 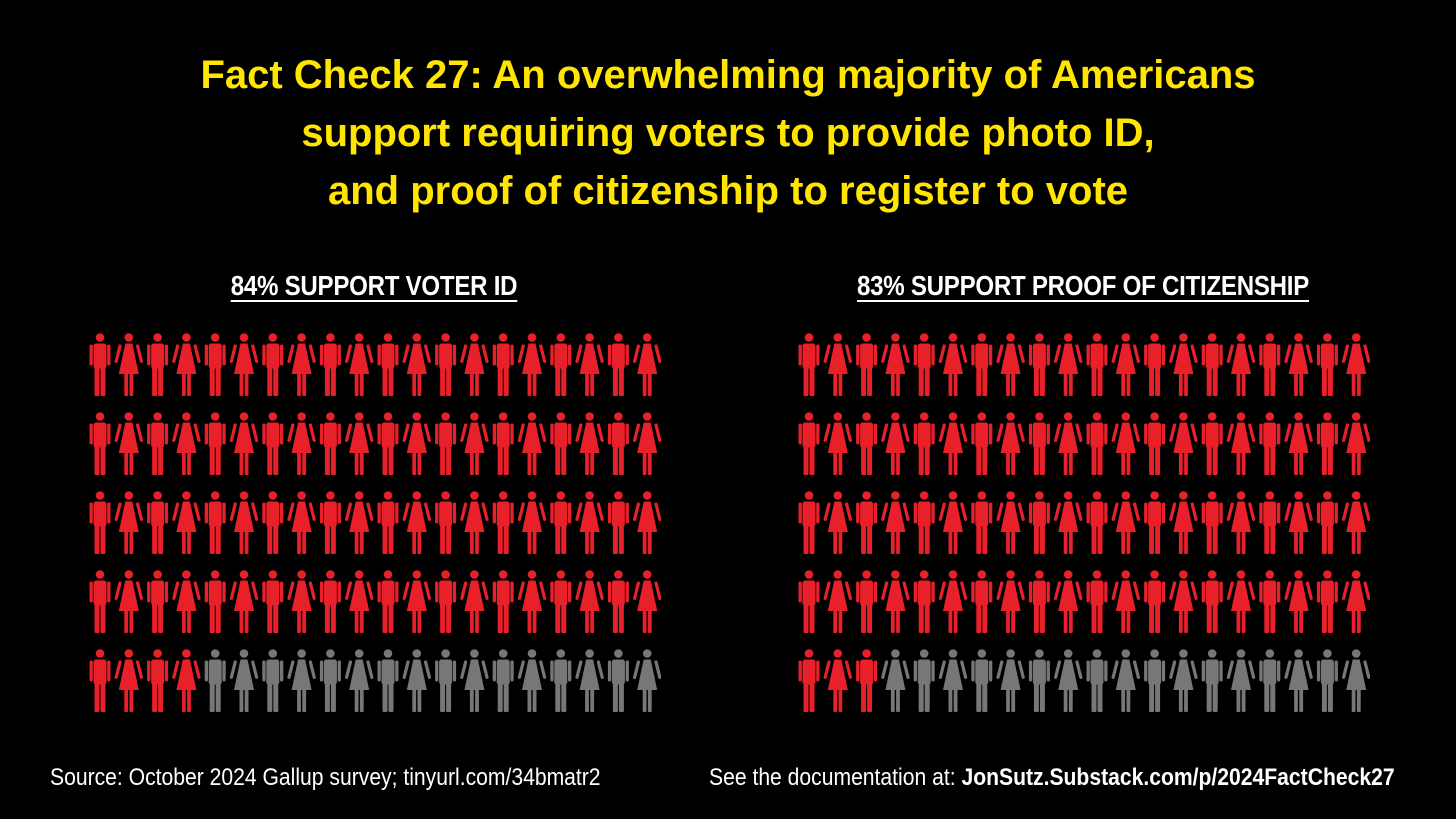 I want to click on documentation-prefix: See the documentation at:, so click(x=835, y=777).